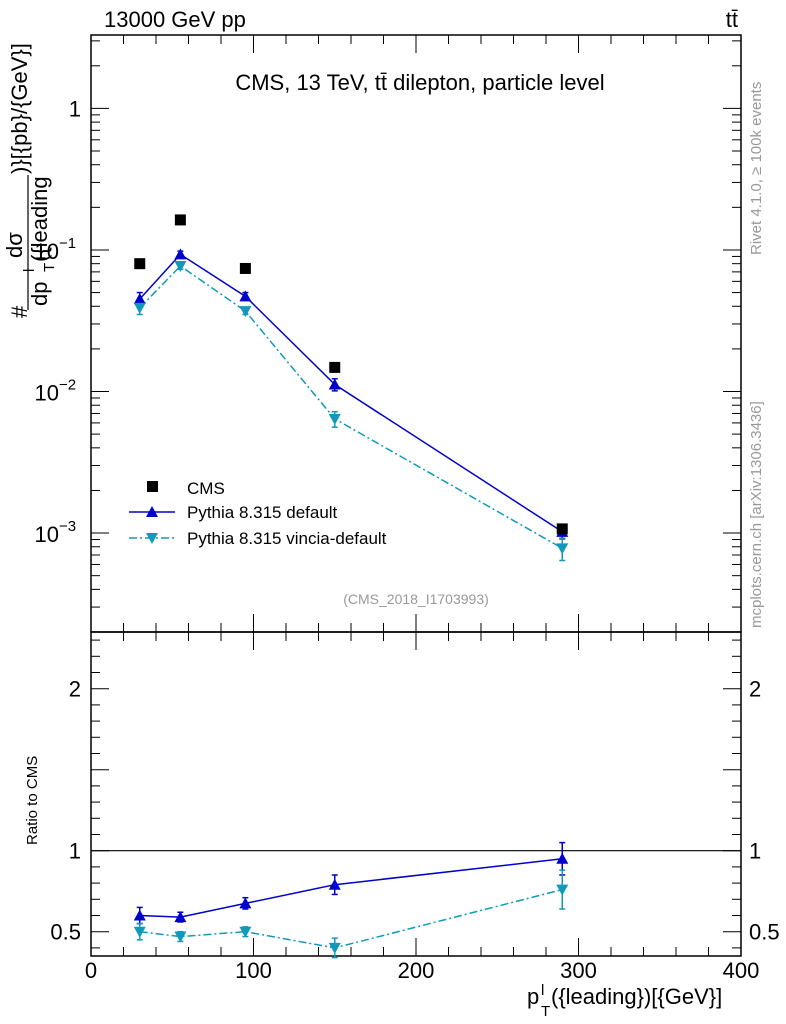  What do you see at coordinates (32, 800) in the screenshot?
I see `ratio-y-axis-label: Ratio to CMS` at bounding box center [32, 800].